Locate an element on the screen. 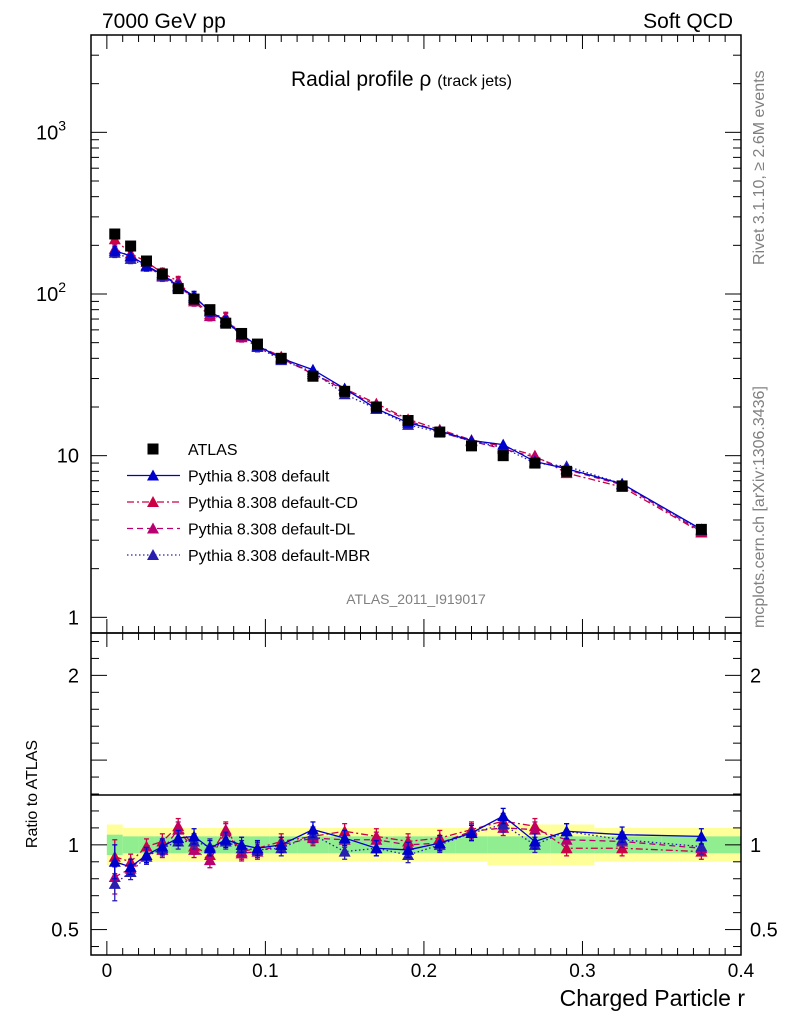  ratio-panel-series is located at coordinates (408, 854).